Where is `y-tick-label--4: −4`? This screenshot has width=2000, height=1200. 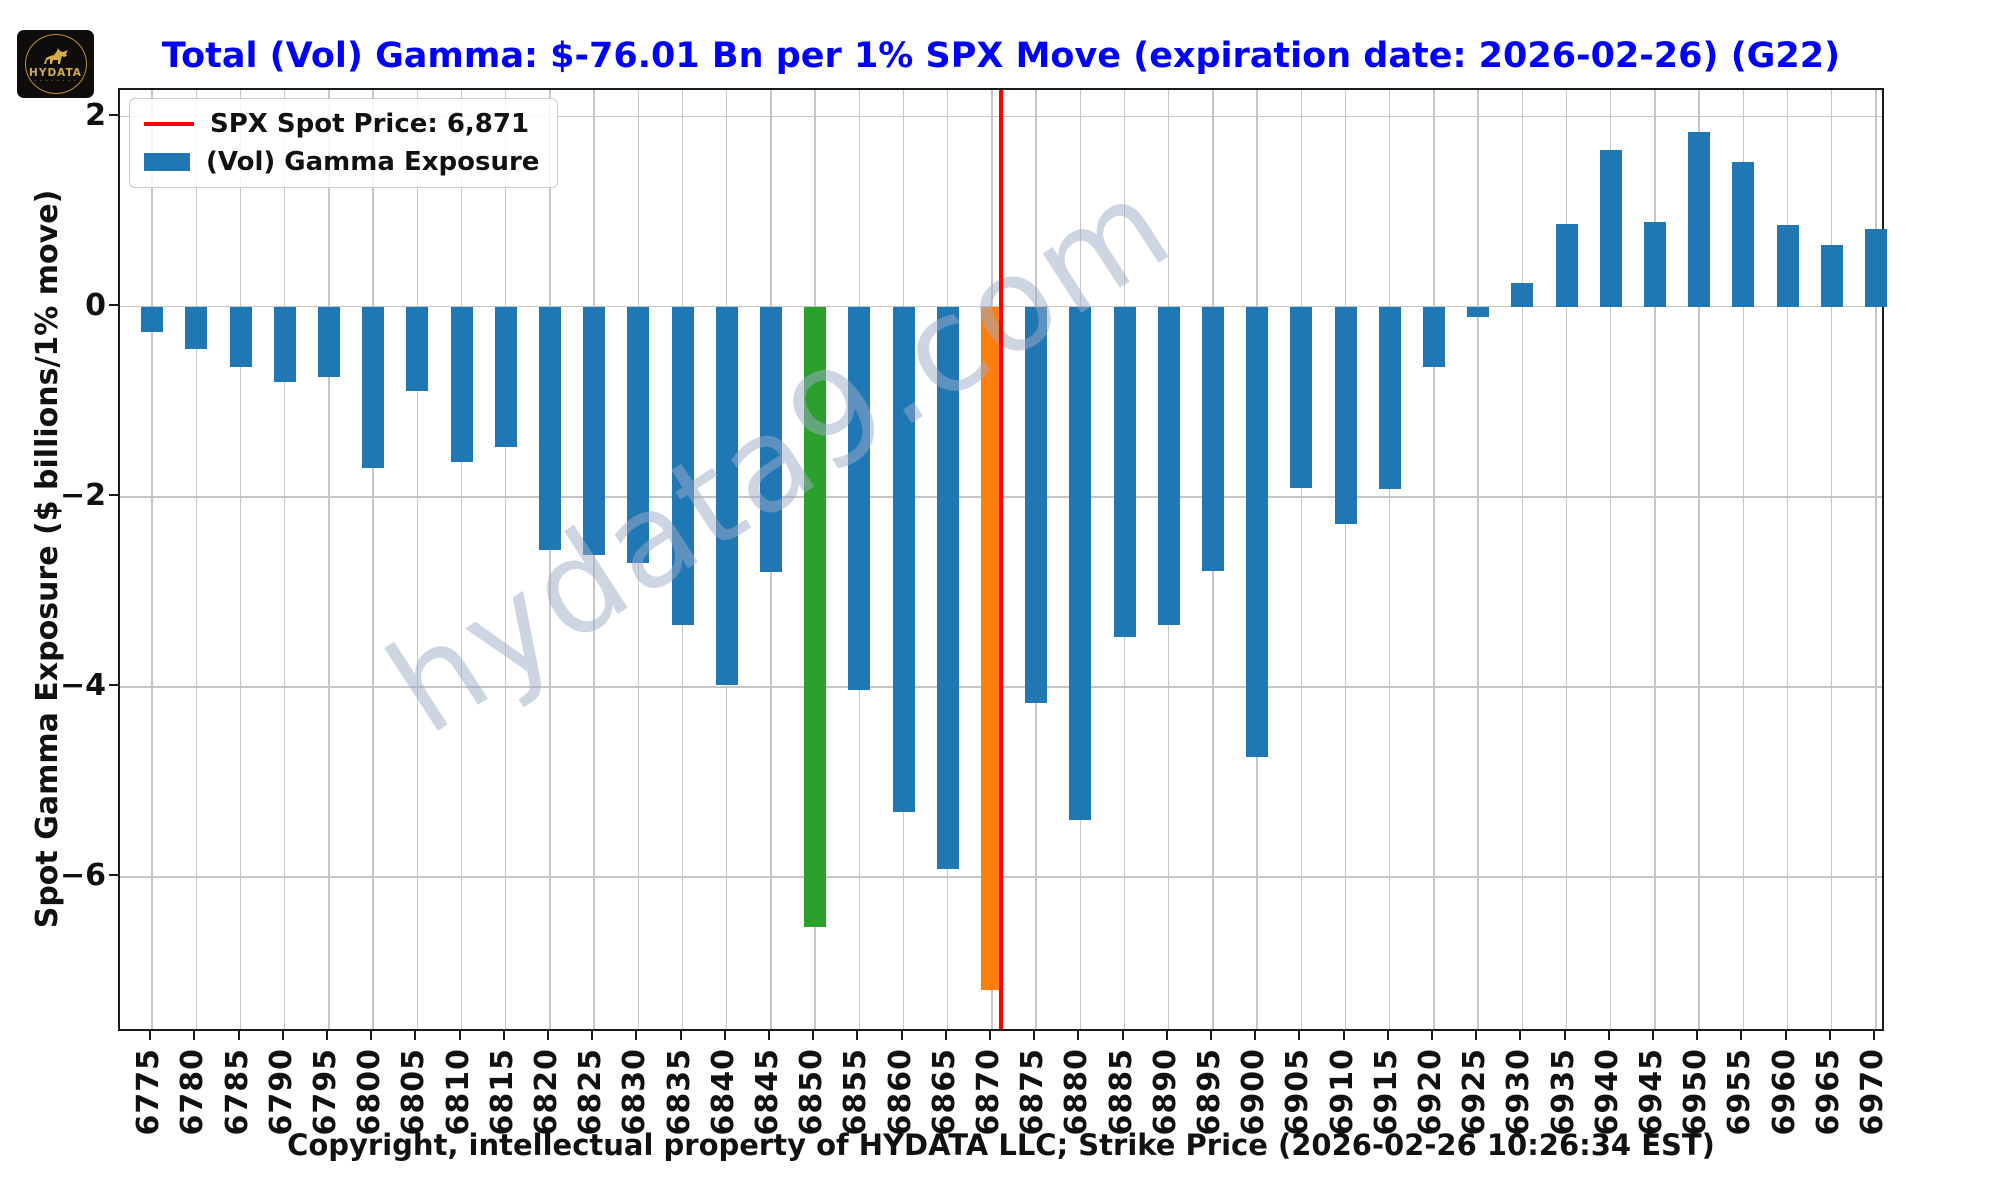
y-tick-label--4: −4 is located at coordinates (82, 685).